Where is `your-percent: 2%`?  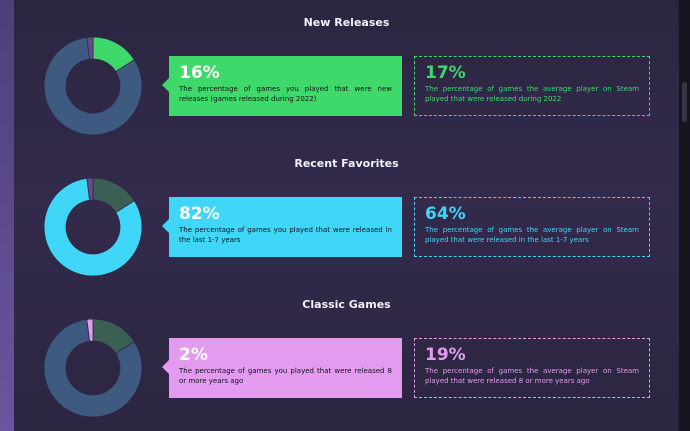 your-percent: 2% is located at coordinates (193, 355).